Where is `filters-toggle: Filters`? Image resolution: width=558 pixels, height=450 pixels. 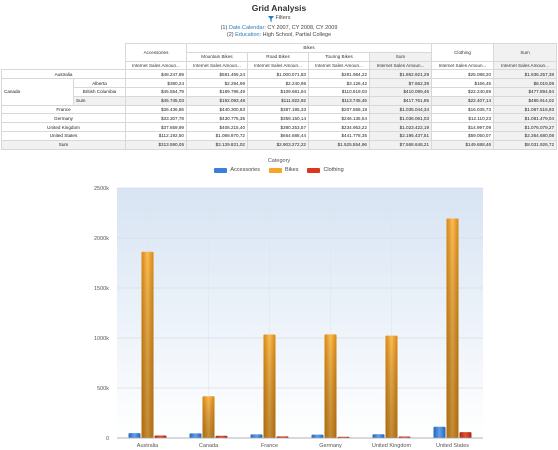
filters-toggle: Filters is located at coordinates (278, 18).